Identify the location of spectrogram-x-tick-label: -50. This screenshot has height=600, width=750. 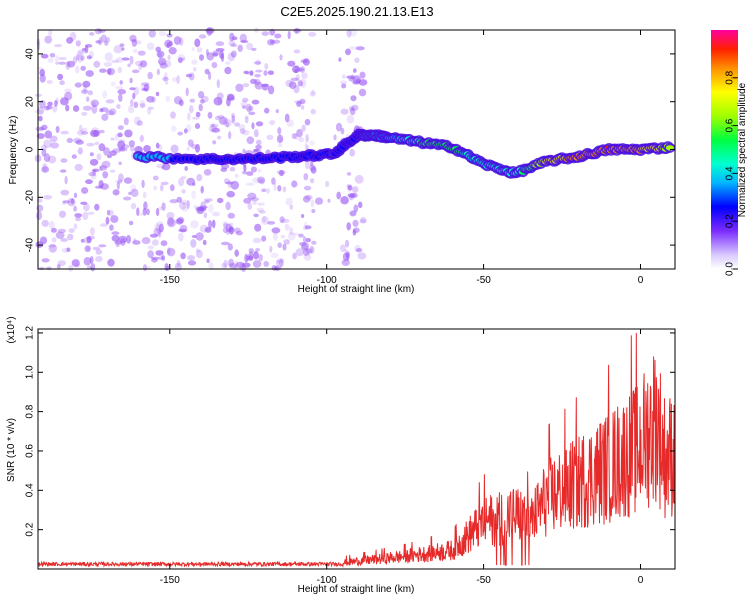
(483, 280).